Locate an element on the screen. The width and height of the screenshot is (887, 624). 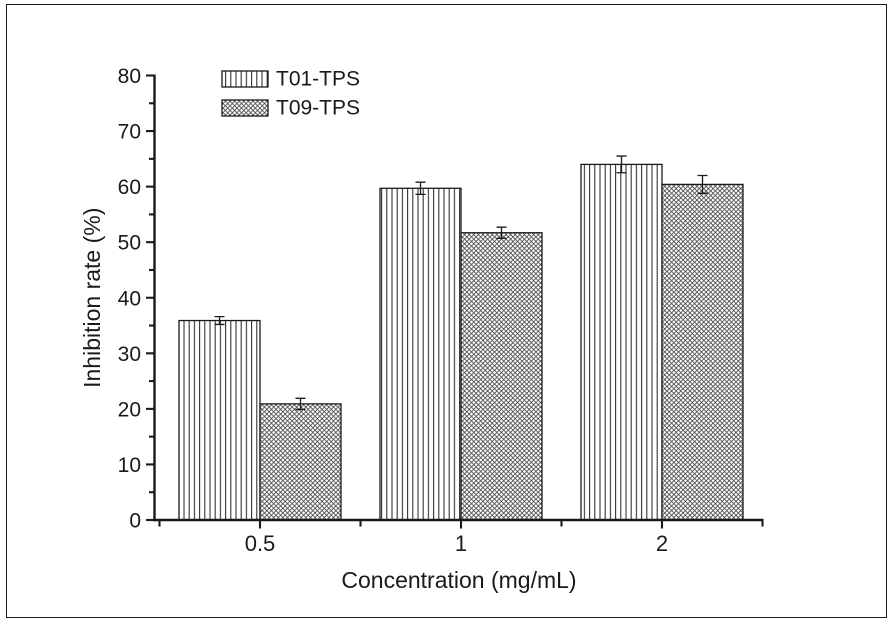
y-tick-label: 70 is located at coordinates (129, 132).